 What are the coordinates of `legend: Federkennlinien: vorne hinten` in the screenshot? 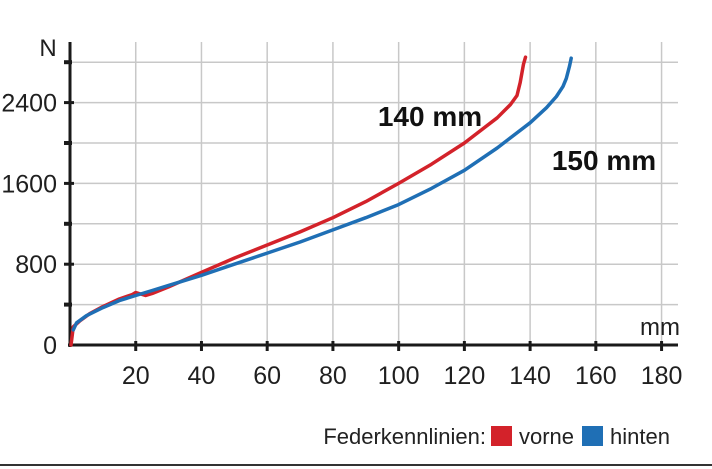 It's located at (496, 436).